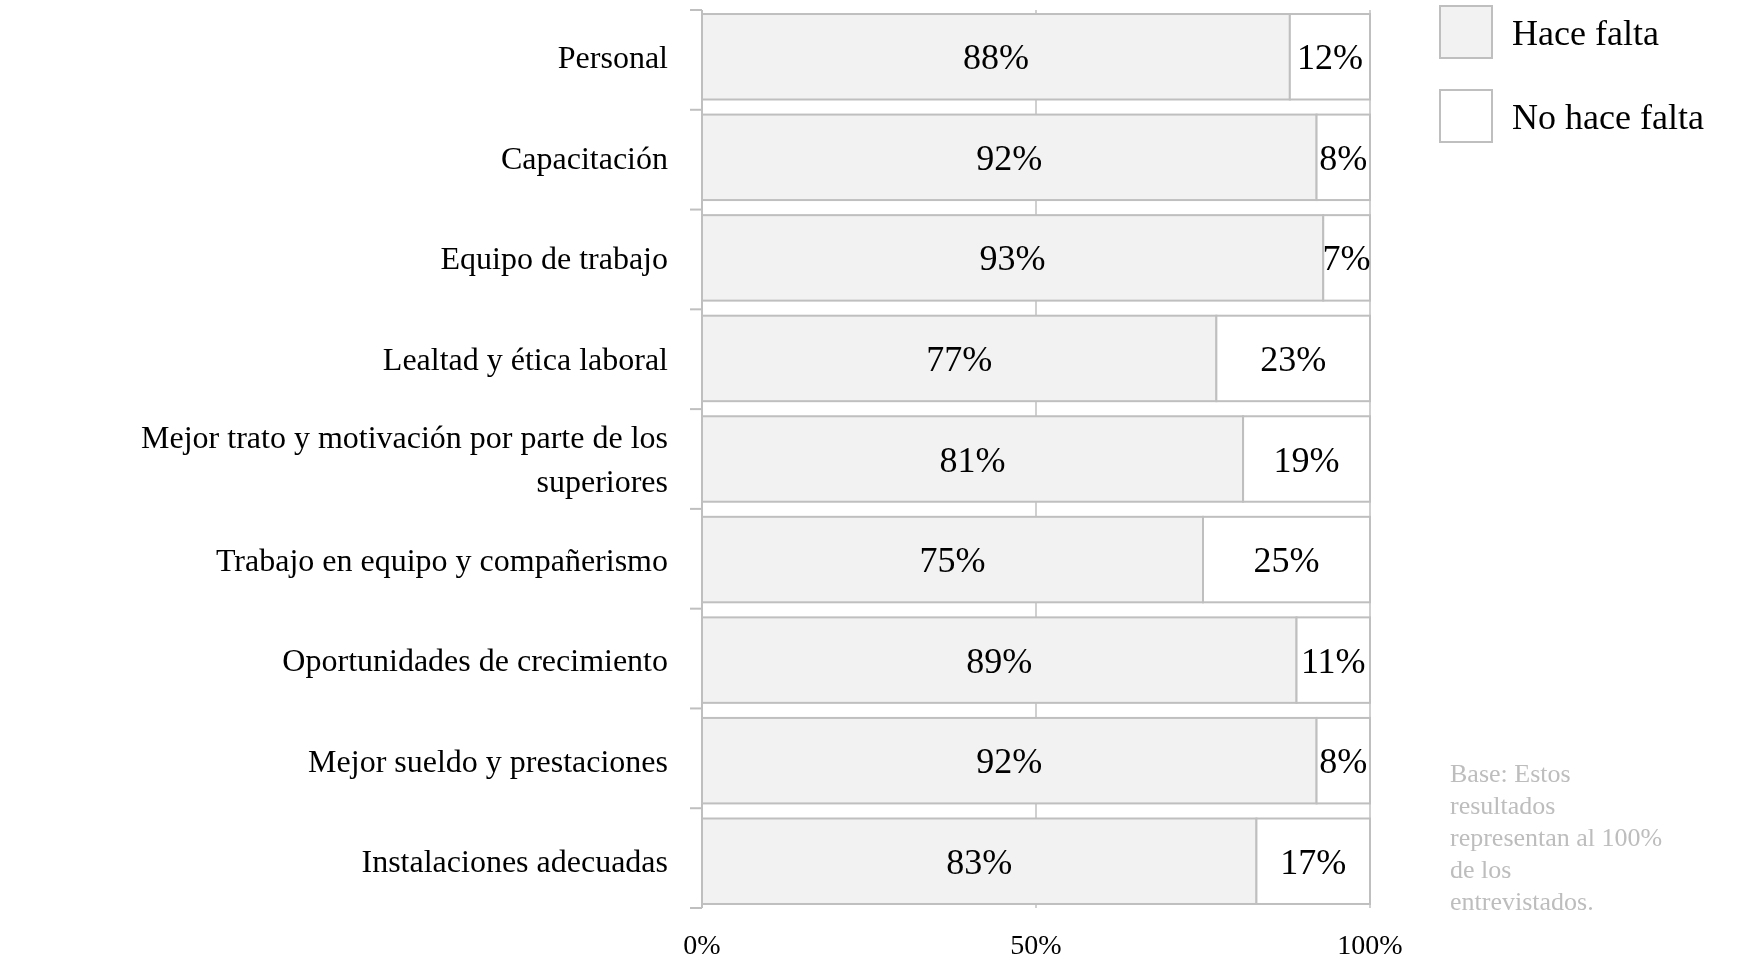  What do you see at coordinates (525, 358) in the screenshot?
I see `y-tick-label: Lealtad y ética laboral` at bounding box center [525, 358].